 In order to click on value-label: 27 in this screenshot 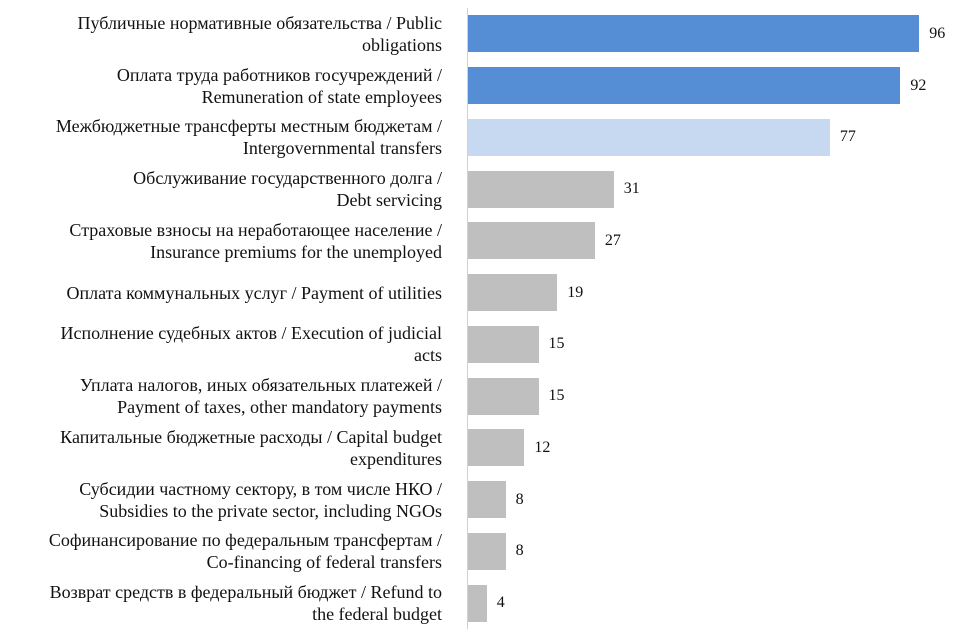, I will do `click(612, 240)`.